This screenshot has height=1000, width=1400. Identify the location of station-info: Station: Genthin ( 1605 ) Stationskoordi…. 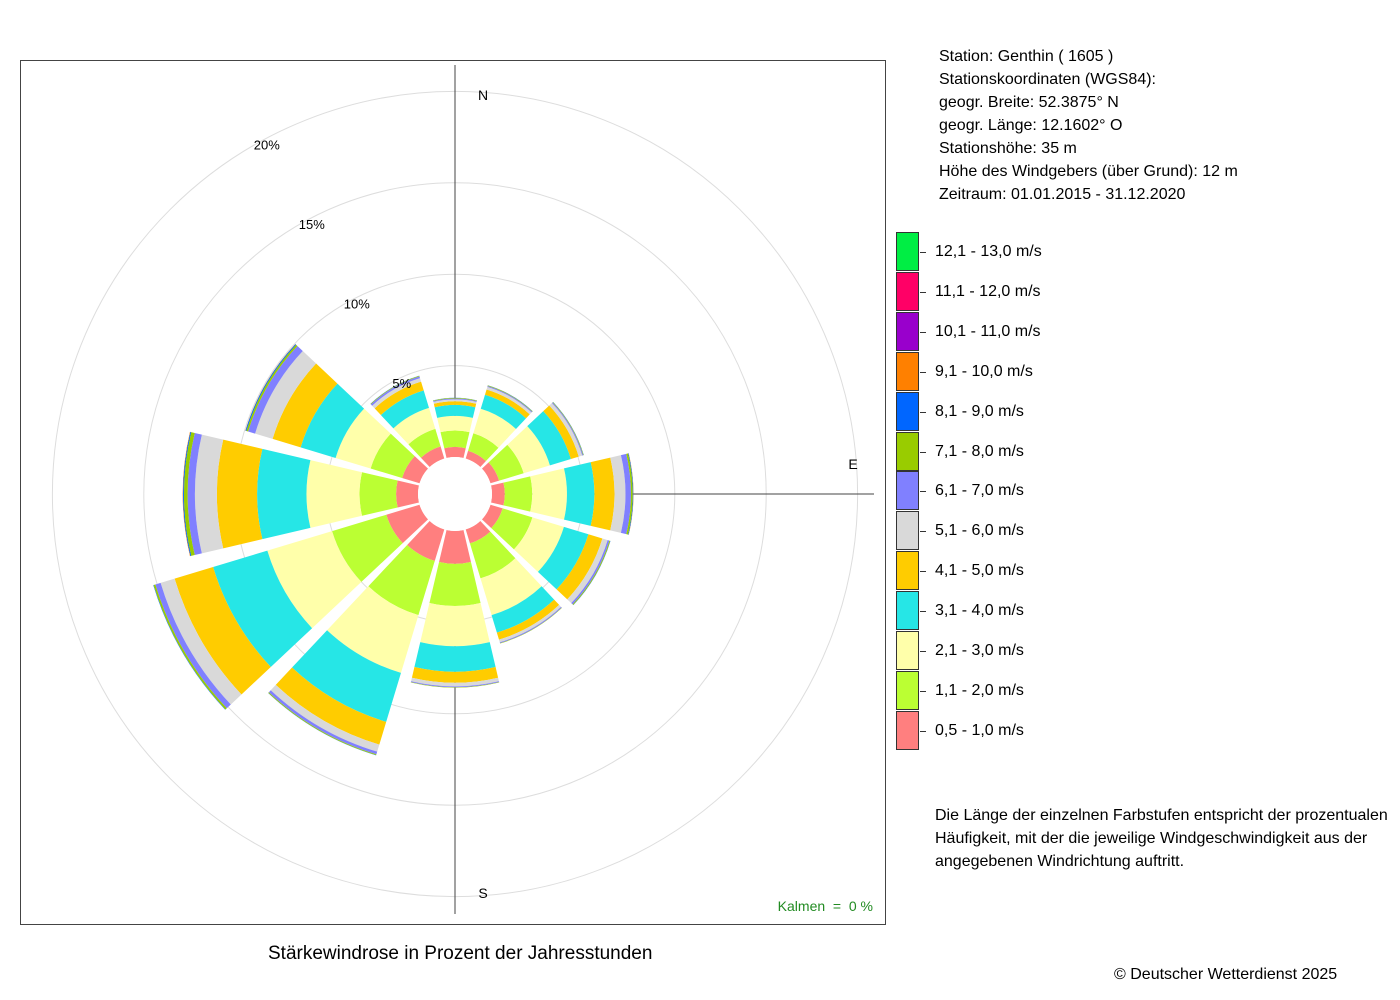
(1088, 125).